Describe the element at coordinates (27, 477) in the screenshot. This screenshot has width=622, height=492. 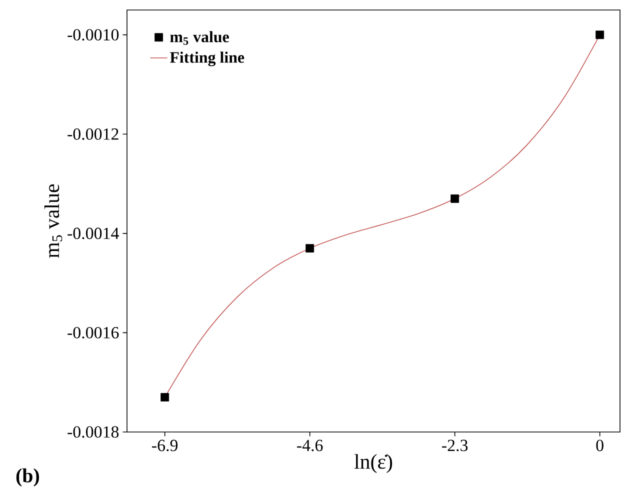
I see `text: (b)` at that location.